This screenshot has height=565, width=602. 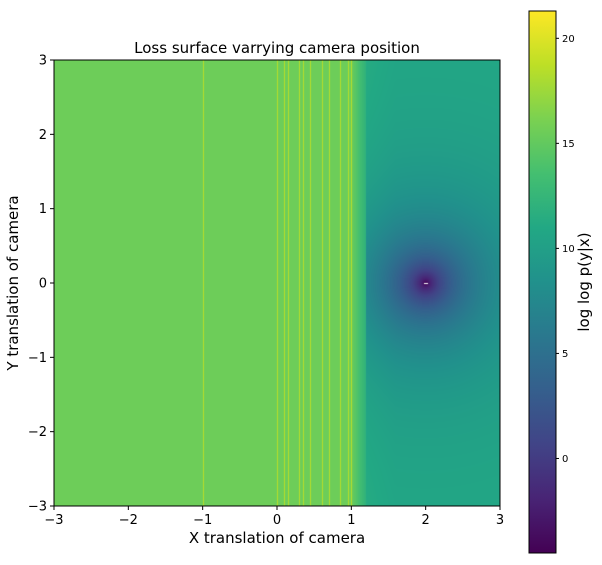 What do you see at coordinates (568, 39) in the screenshot?
I see `colorbar-tick-label: 20` at bounding box center [568, 39].